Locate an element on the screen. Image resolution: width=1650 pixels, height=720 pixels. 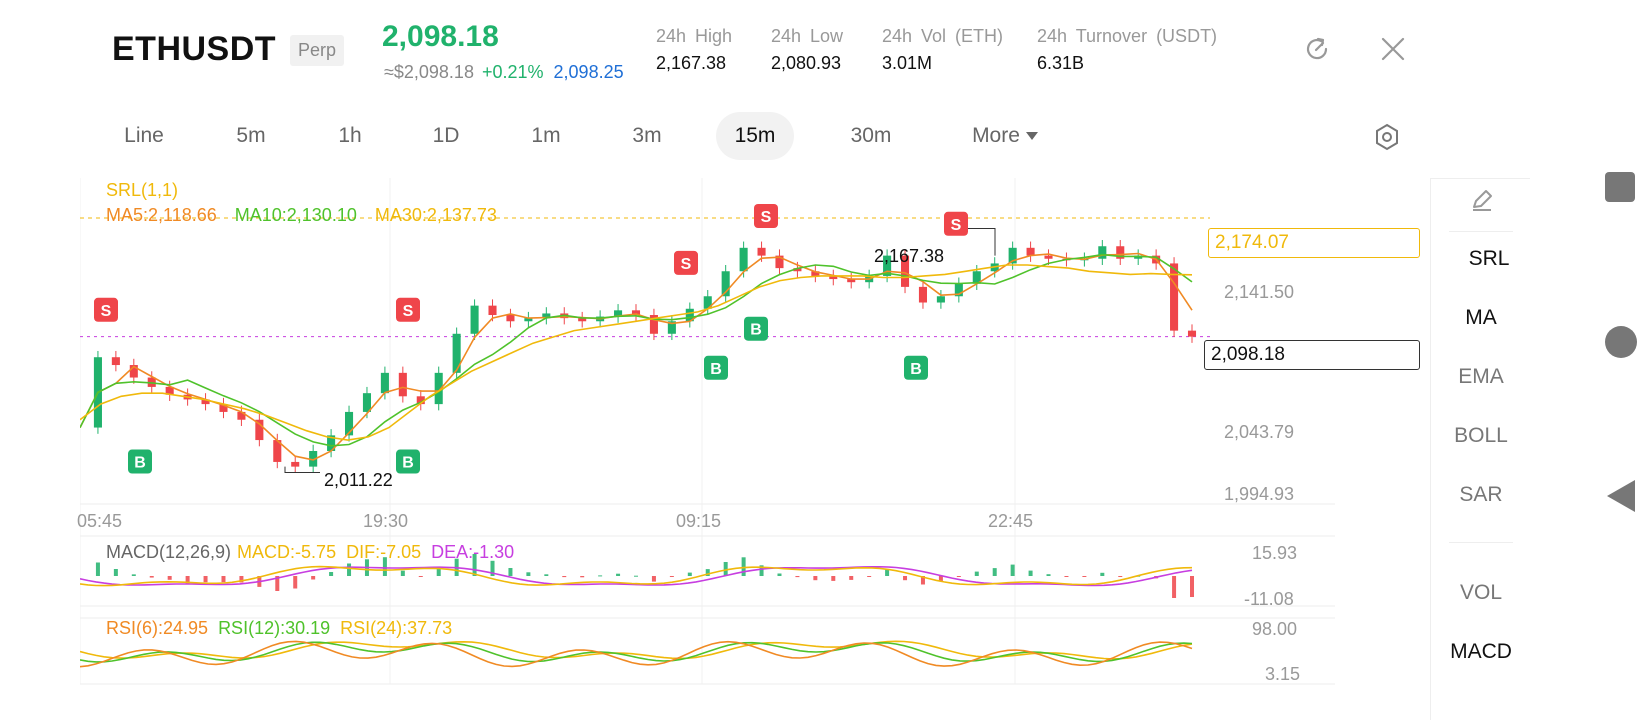
stat-value: 3.01M is located at coordinates (907, 63).